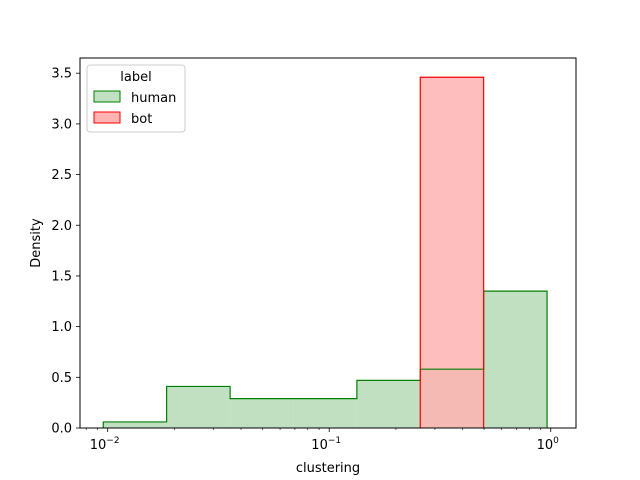 This screenshot has height=480, width=640. What do you see at coordinates (61, 327) in the screenshot?
I see `y-tick-label: 1.0` at bounding box center [61, 327].